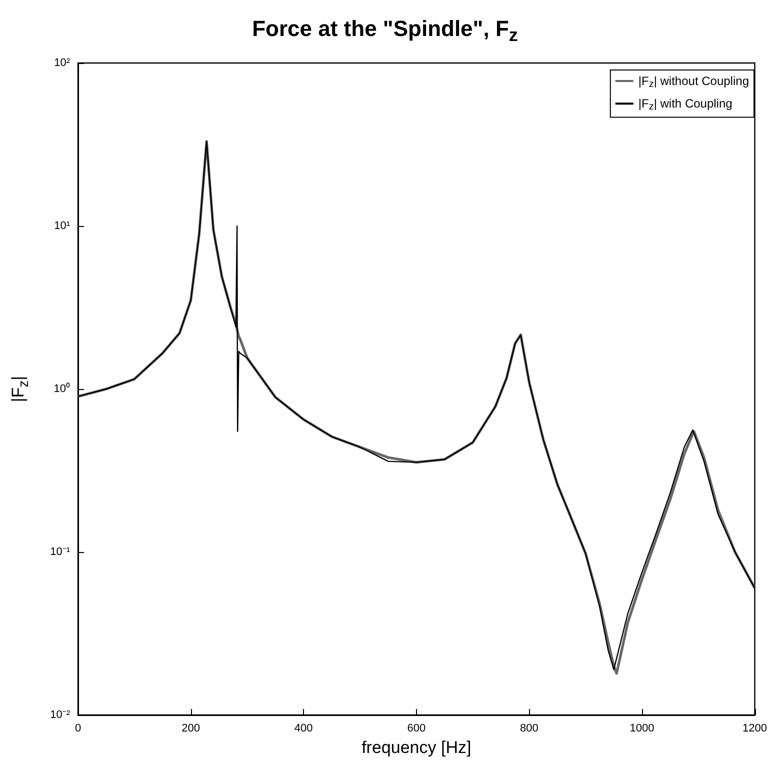 The width and height of the screenshot is (770, 766). Describe the element at coordinates (62, 226) in the screenshot. I see `y-tick-label: 10¹` at that location.